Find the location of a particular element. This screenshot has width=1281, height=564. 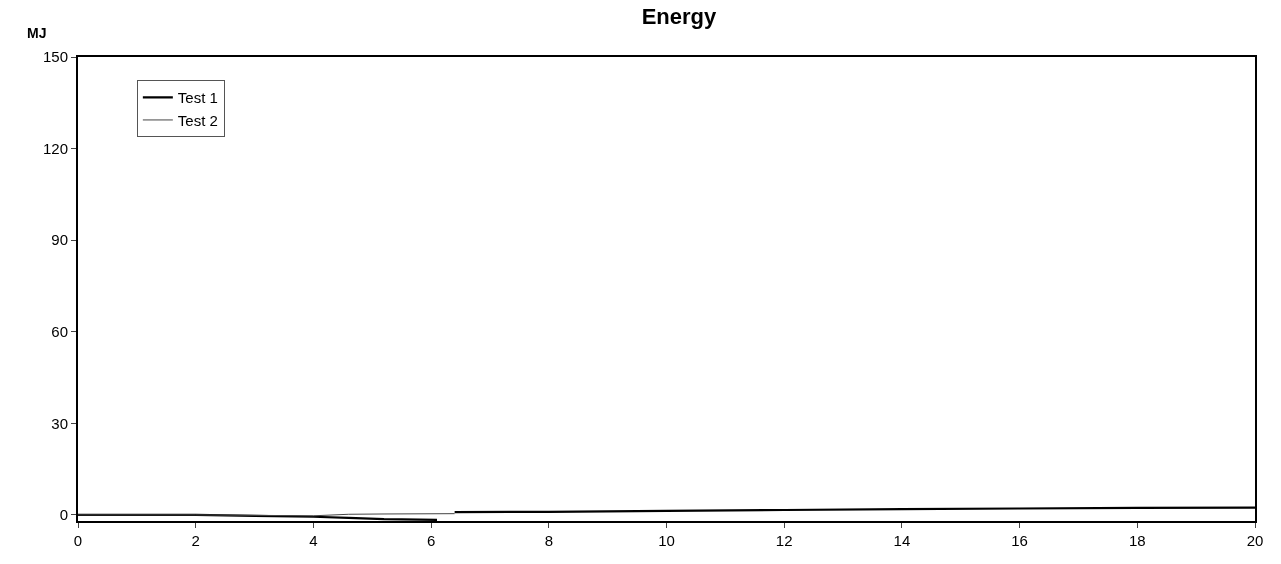

x-tick-label: 20 is located at coordinates (1255, 540).